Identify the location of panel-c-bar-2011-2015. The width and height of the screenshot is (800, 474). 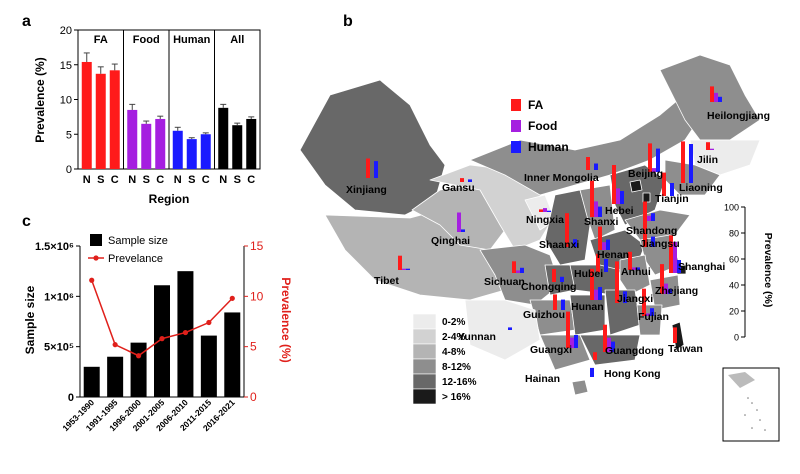
(208, 366).